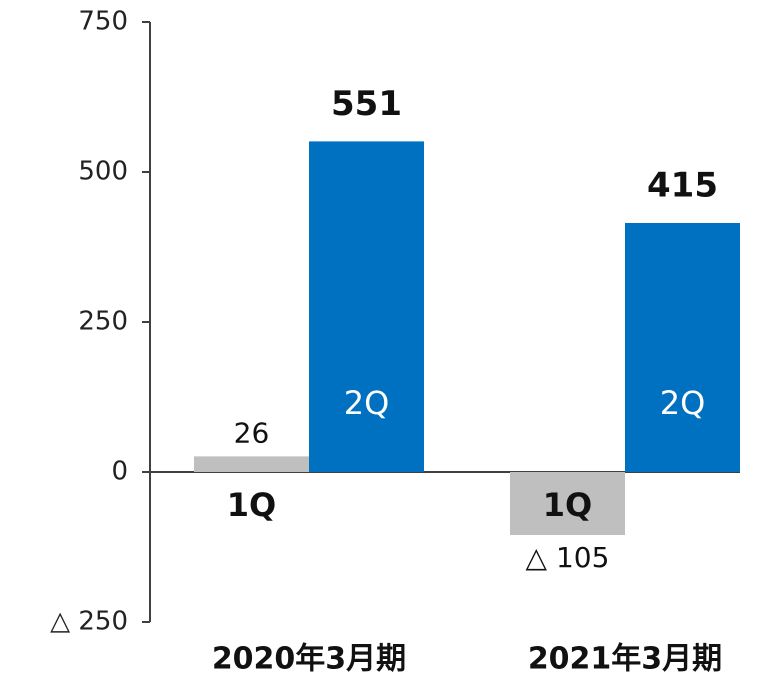 The width and height of the screenshot is (770, 680). I want to click on y-tick-label: 750, so click(103, 22).